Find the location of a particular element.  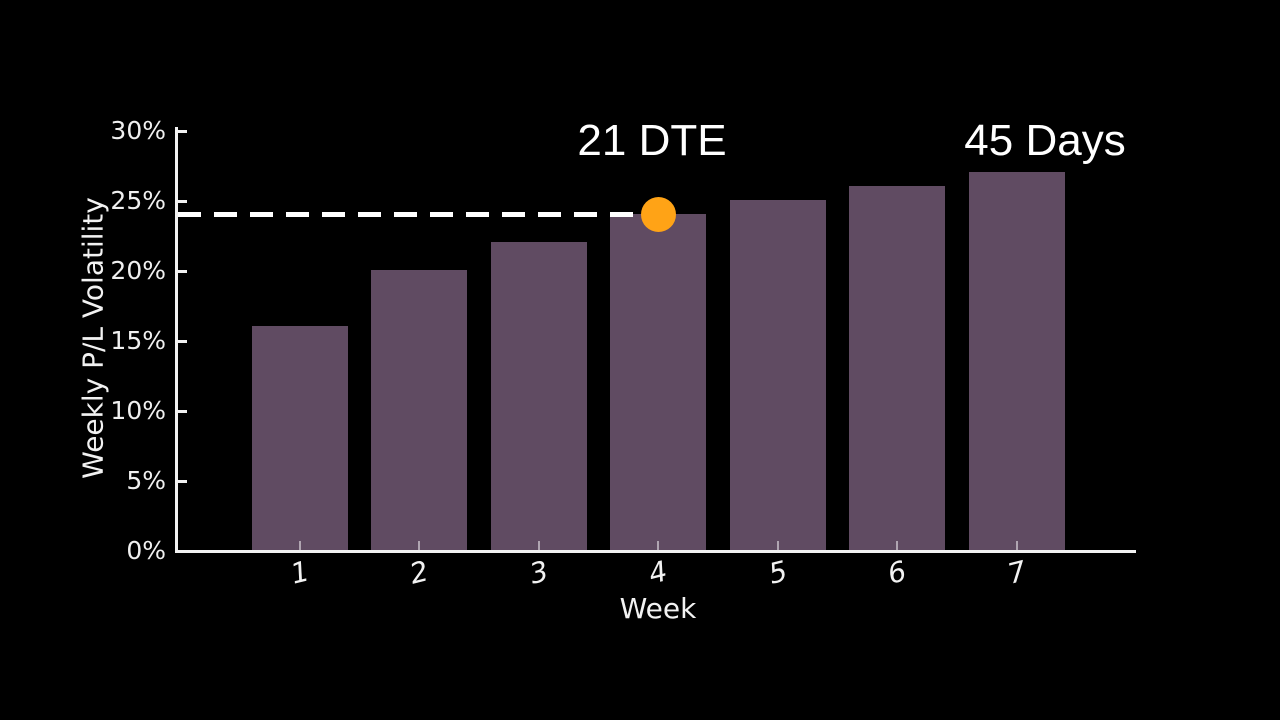

x-axis-line is located at coordinates (655, 551).